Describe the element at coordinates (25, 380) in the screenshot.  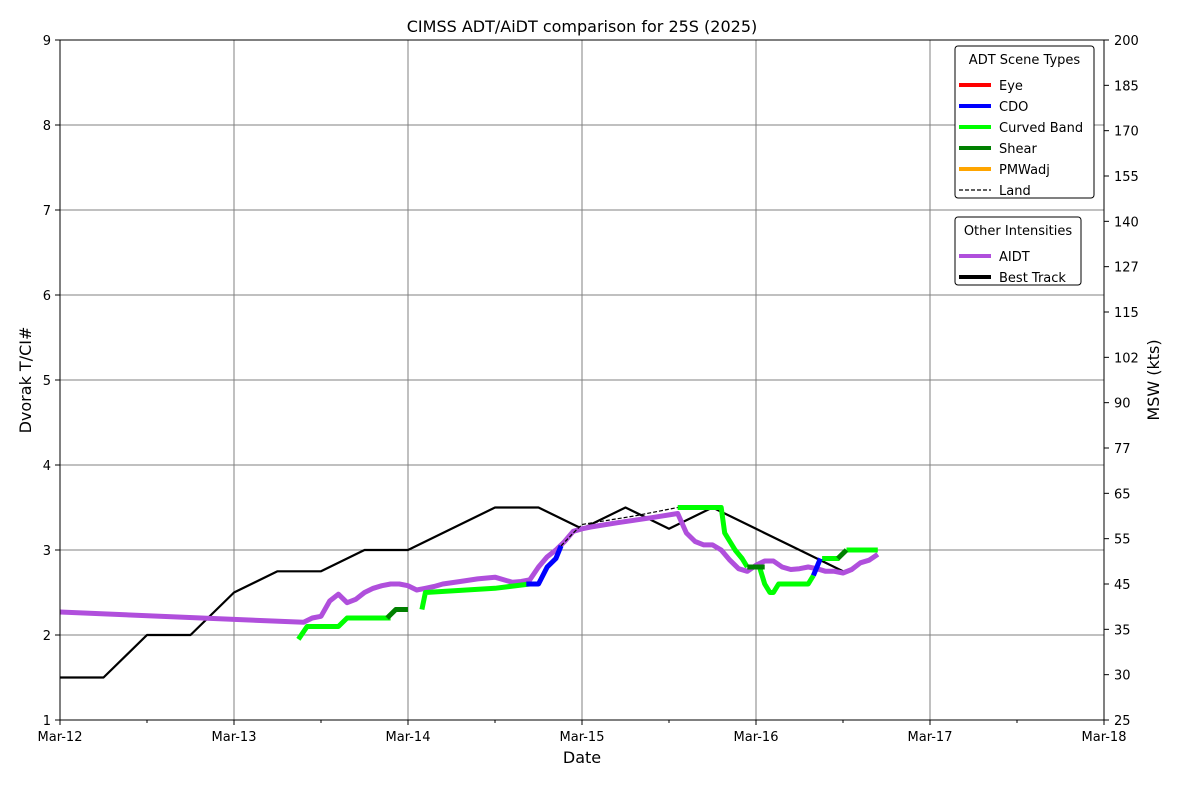
I see `y-axis-label: Dvorak T/CI#` at that location.